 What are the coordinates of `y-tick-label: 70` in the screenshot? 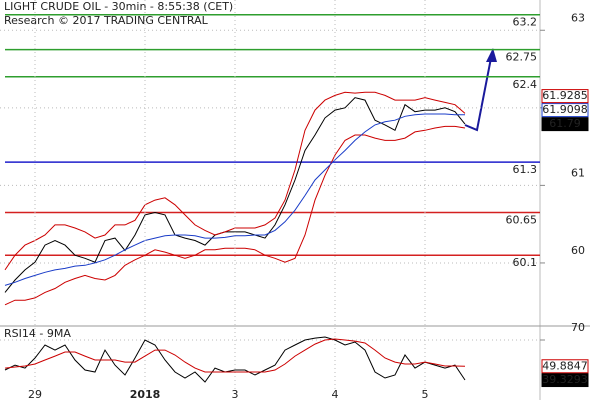 It's located at (578, 327).